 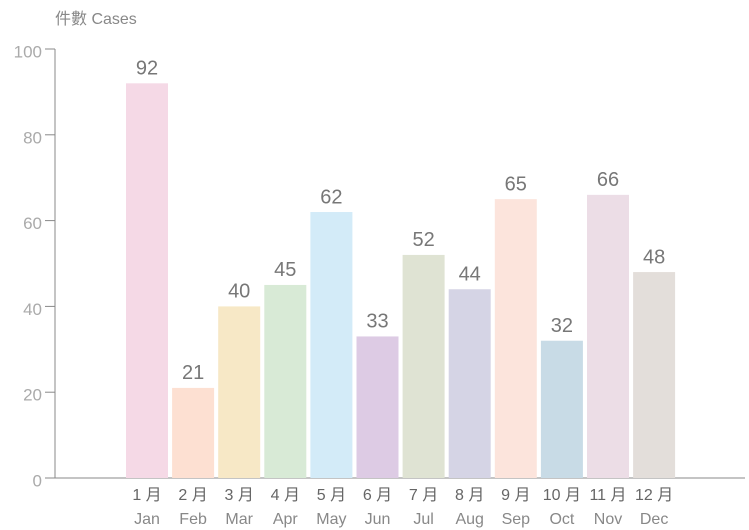 I want to click on value-label: 21, so click(x=193, y=373).